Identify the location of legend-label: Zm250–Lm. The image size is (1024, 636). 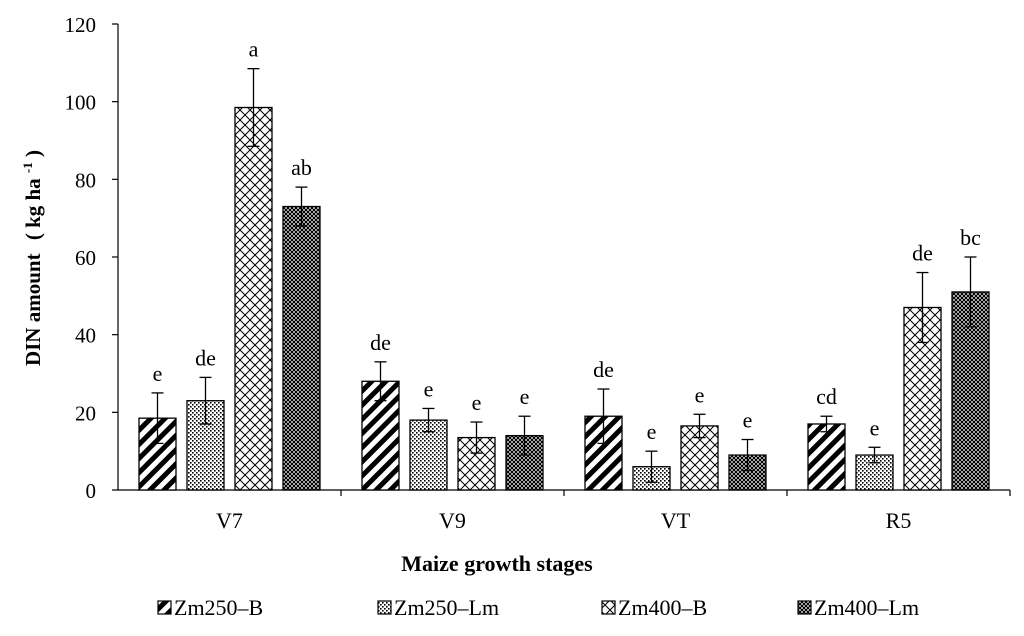
(446, 607).